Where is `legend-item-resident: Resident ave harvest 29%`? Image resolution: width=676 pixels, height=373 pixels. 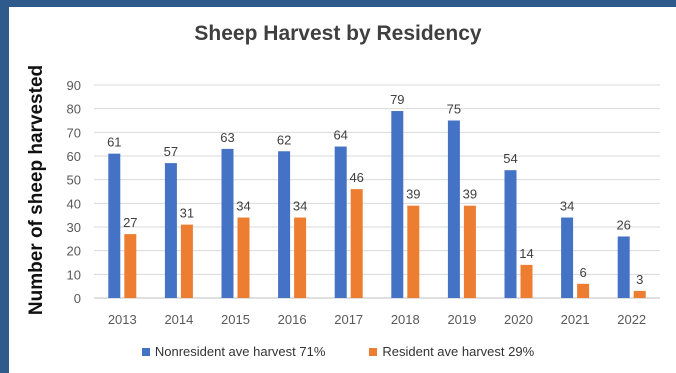
legend-item-resident: Resident ave harvest 29% is located at coordinates (451, 351).